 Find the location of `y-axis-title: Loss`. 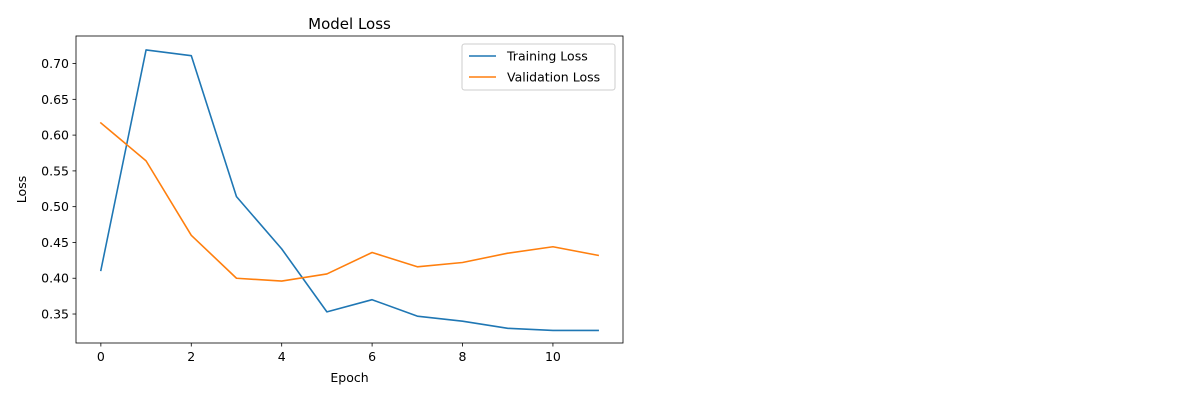

y-axis-title: Loss is located at coordinates (21, 189).